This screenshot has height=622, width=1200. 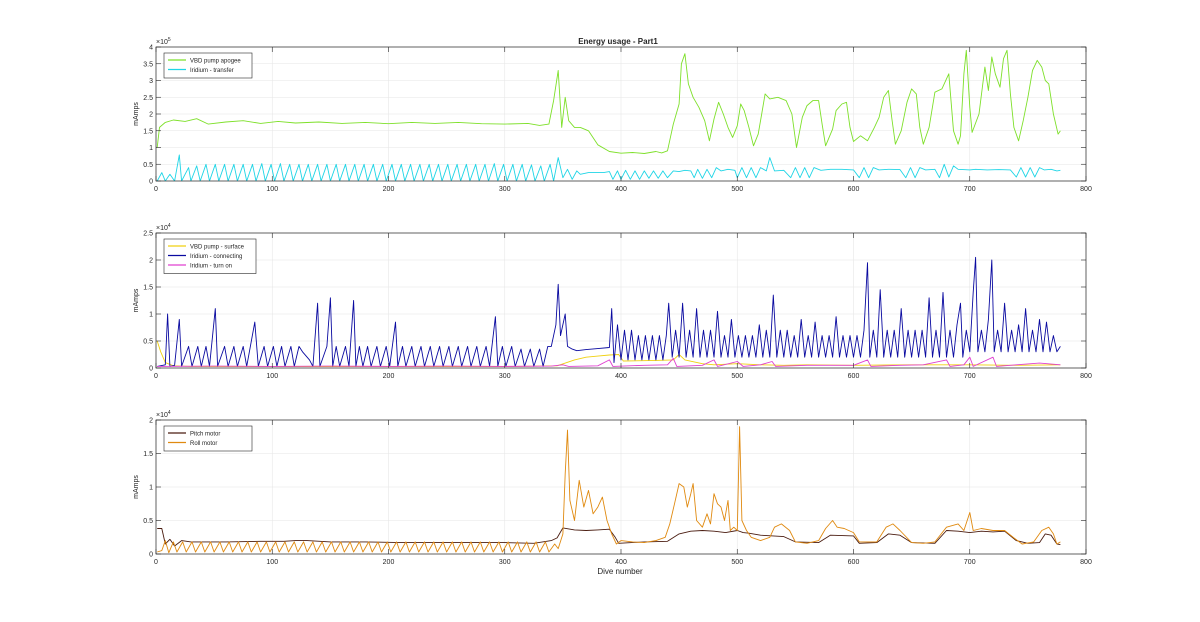 What do you see at coordinates (609, 311) in the screenshot?
I see `series-line-iridium-connecting` at bounding box center [609, 311].